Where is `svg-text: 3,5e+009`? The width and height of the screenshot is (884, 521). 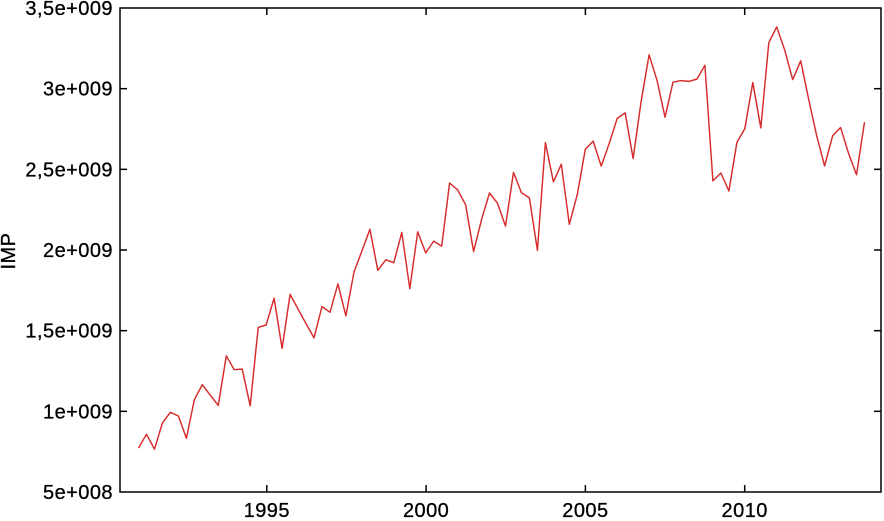
svg-text: 3,5e+009 is located at coordinates (69, 10).